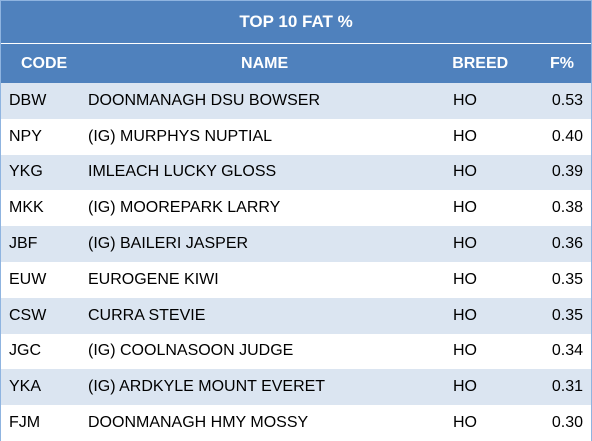  I want to click on cell-code: MKK, so click(26, 208).